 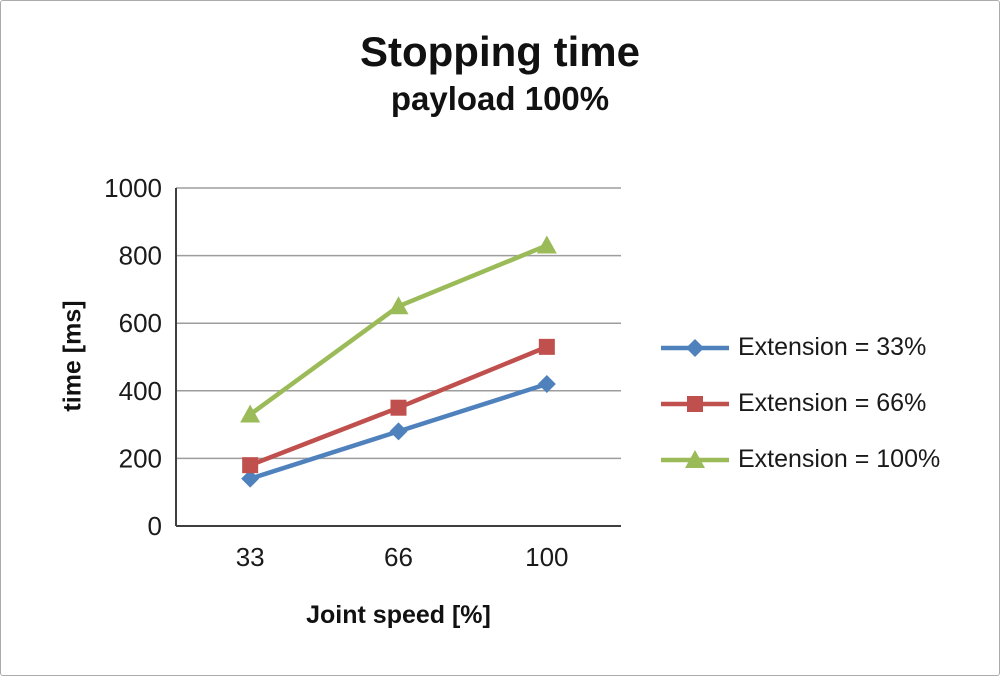 What do you see at coordinates (832, 403) in the screenshot?
I see `legend-label: Extension = 66%` at bounding box center [832, 403].